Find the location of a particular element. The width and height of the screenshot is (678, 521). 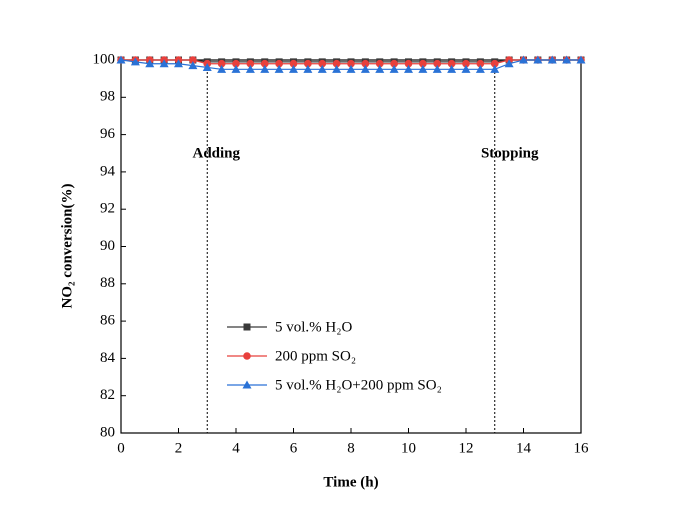

y-tick-label: 82 is located at coordinates (107, 395).